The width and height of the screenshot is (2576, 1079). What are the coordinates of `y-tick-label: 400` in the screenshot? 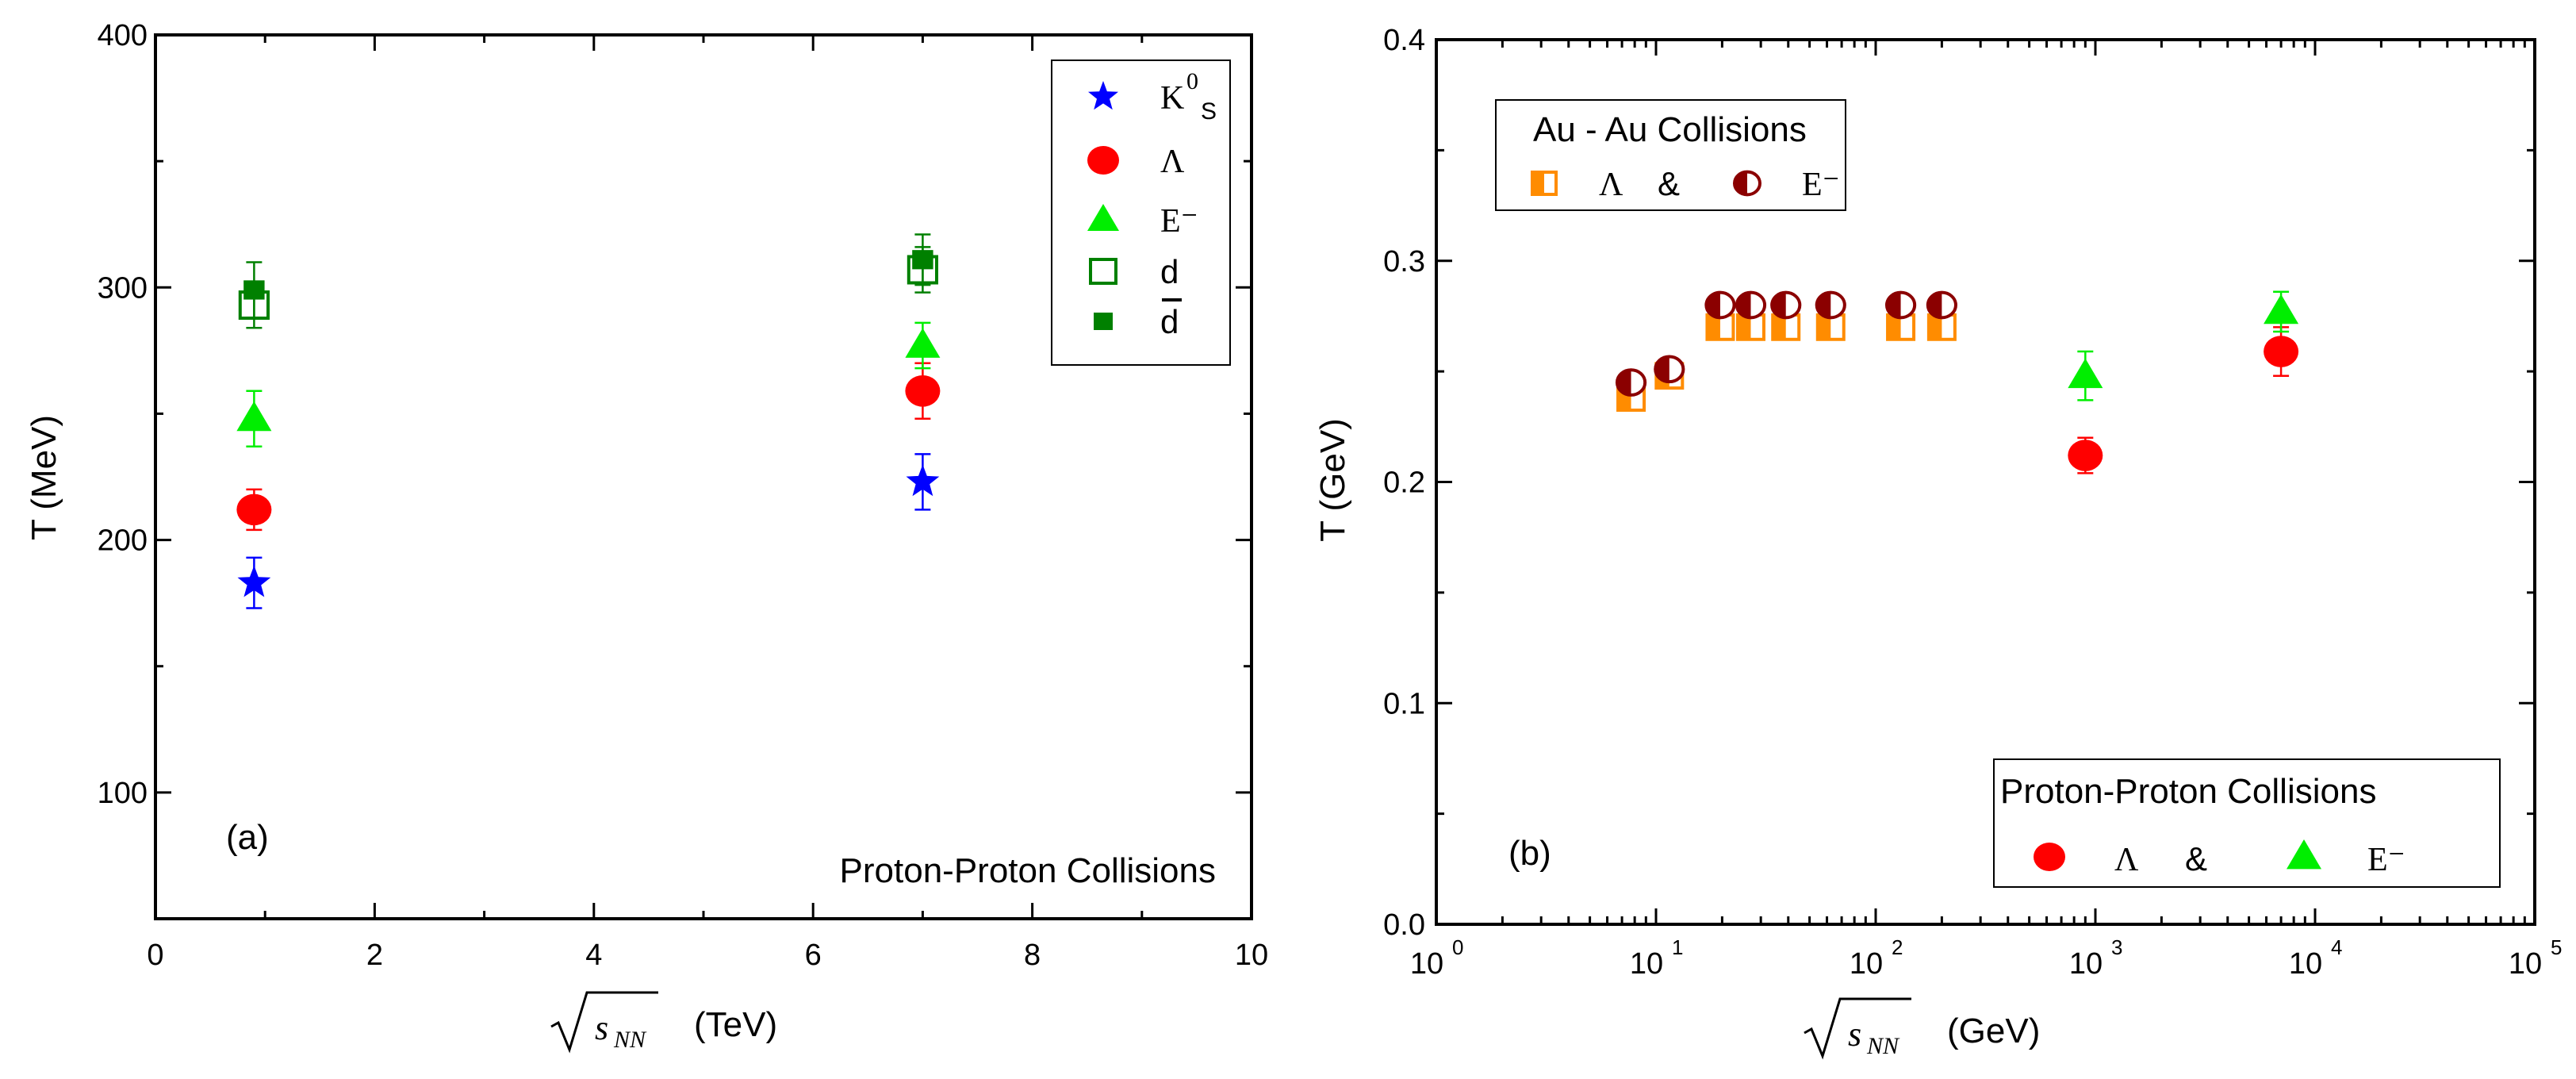 It's located at (123, 35).